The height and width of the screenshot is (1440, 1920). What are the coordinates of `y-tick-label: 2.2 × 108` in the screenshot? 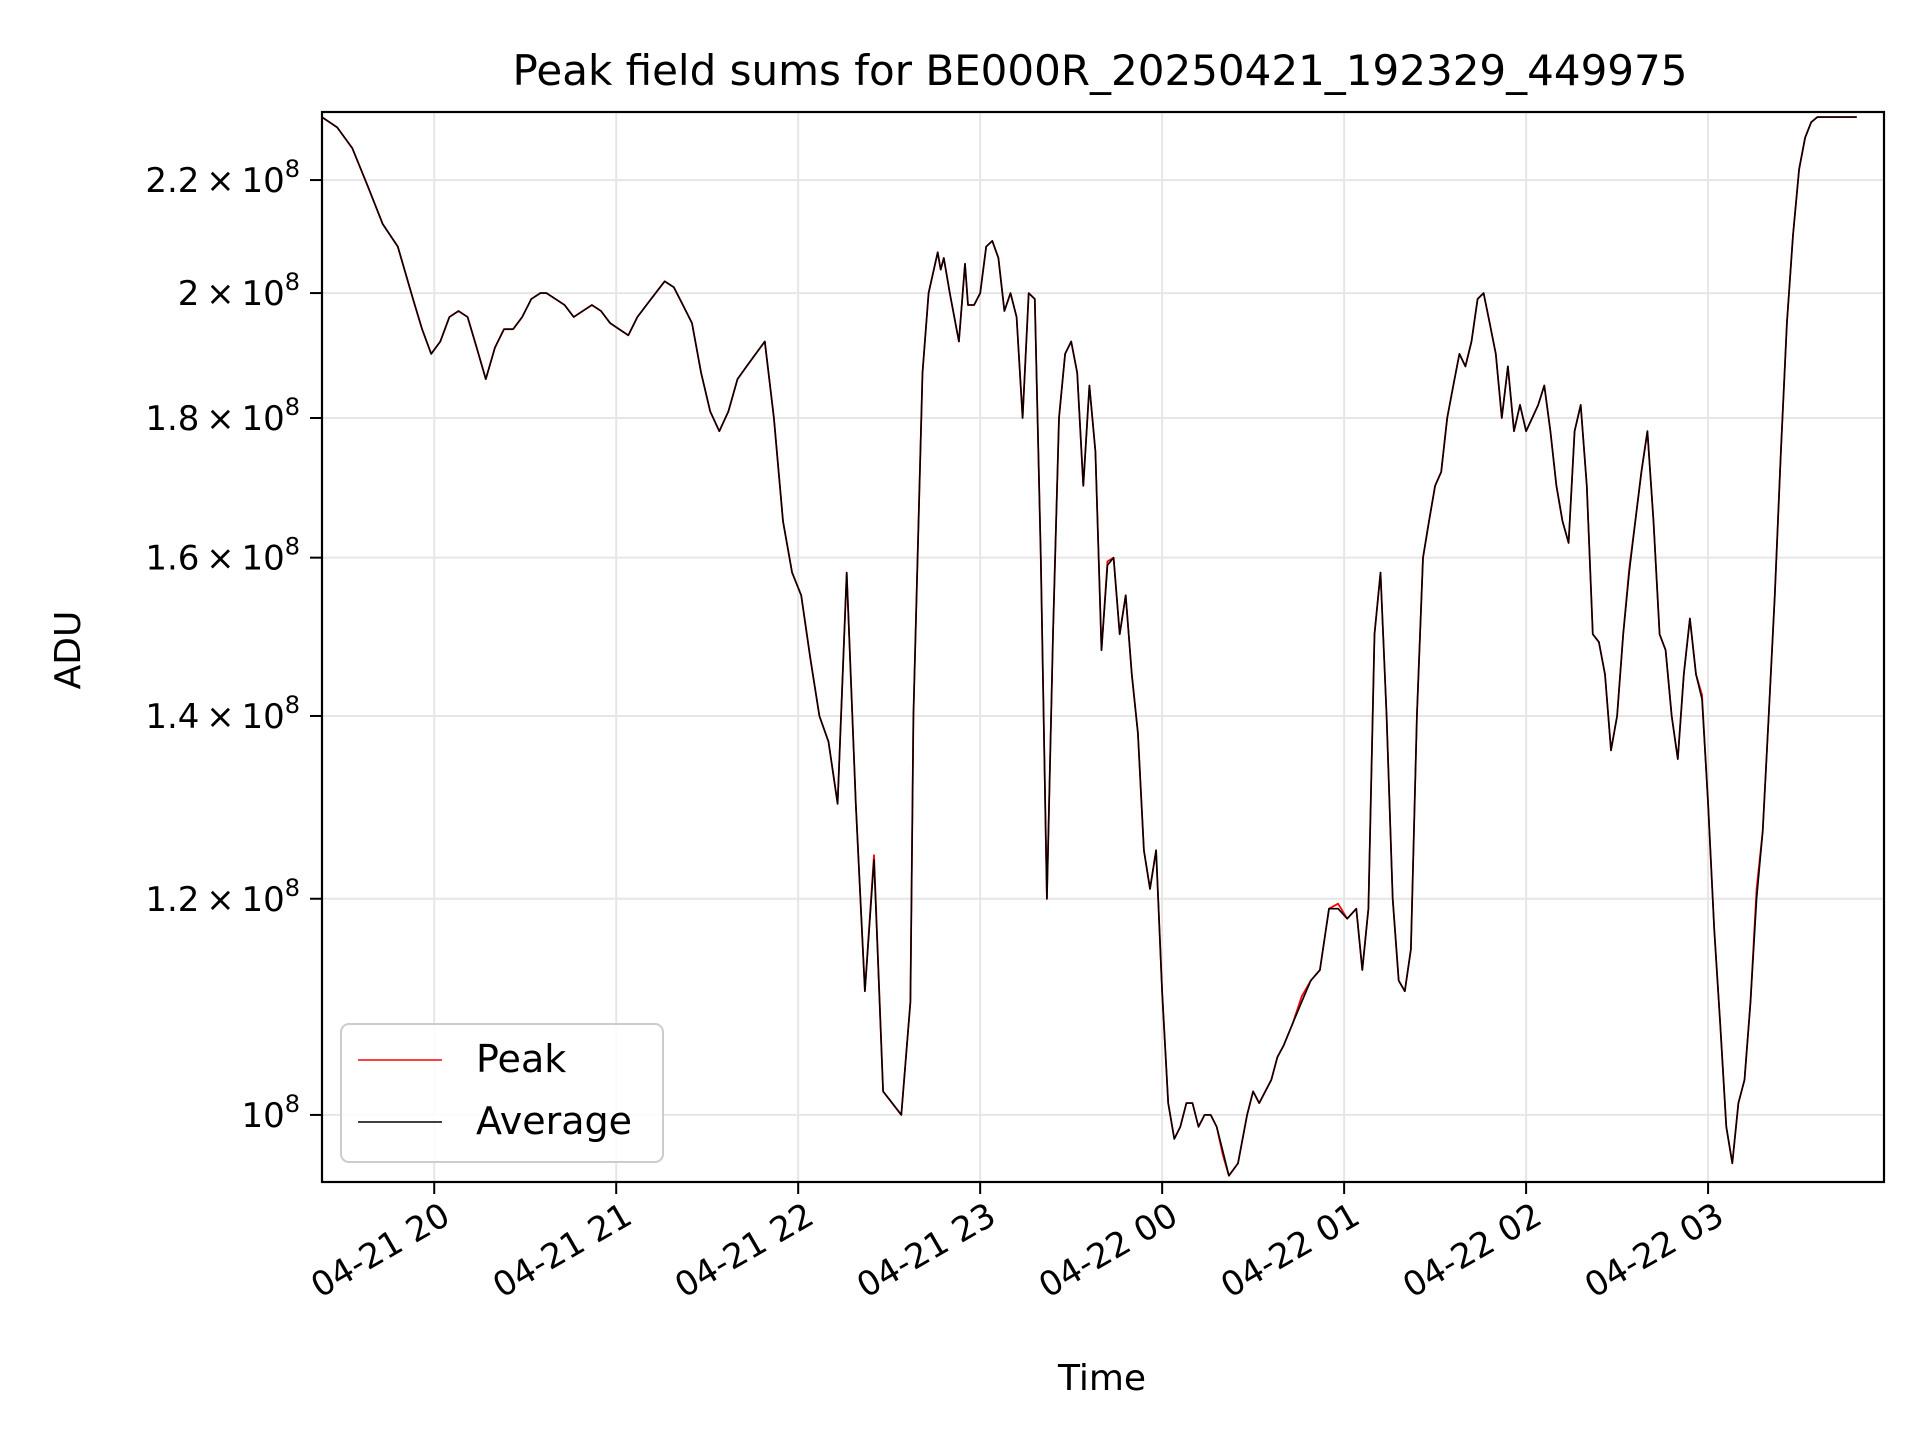 It's located at (222, 178).